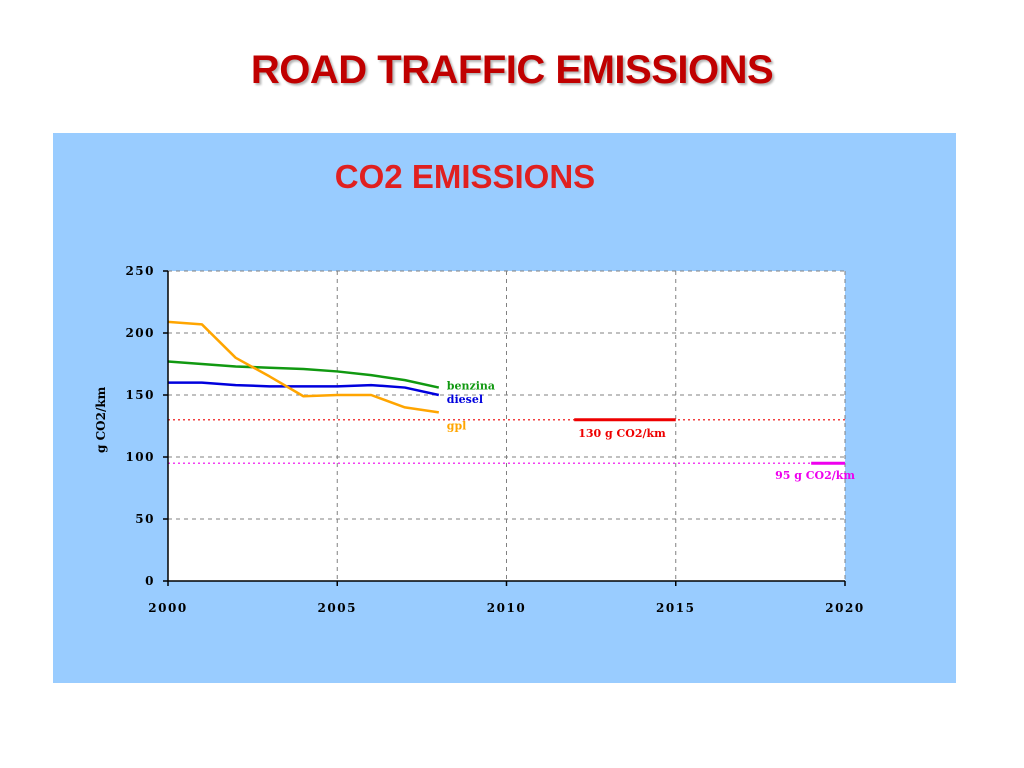 This screenshot has width=1024, height=768. Describe the element at coordinates (465, 399) in the screenshot. I see `series-label: diesel` at that location.